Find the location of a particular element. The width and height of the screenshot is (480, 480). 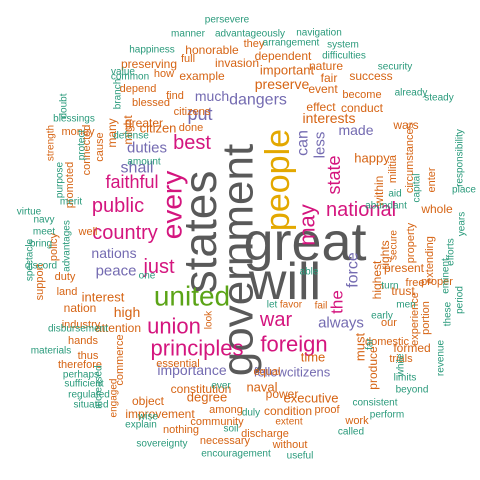

word-necessary: necessary is located at coordinates (225, 441).